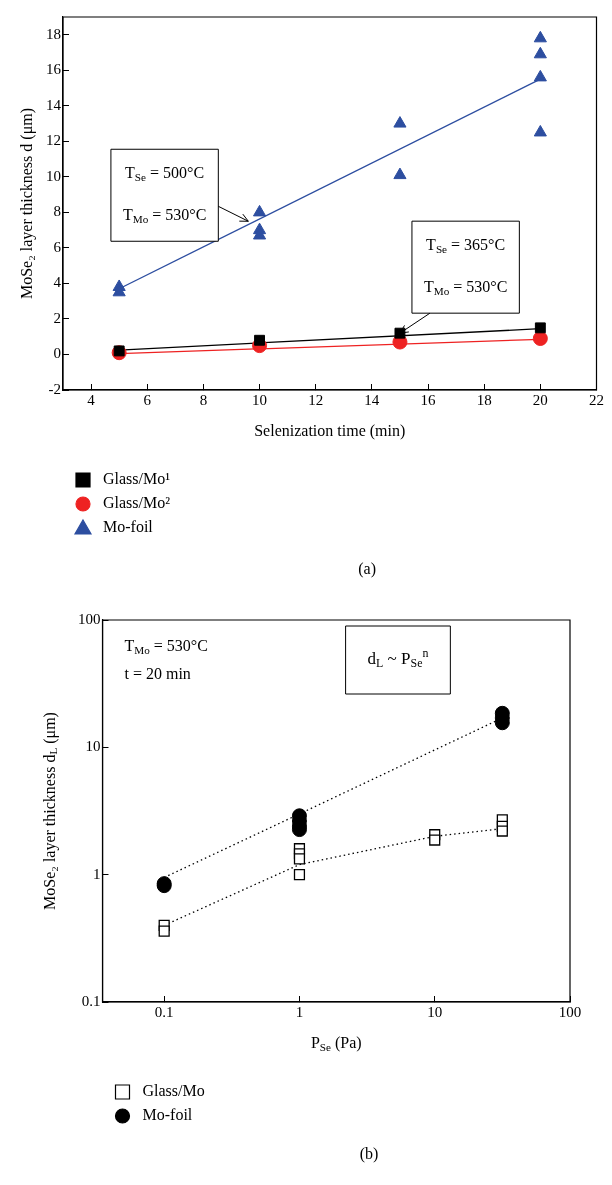 The image size is (612, 1185). I want to click on legend-label: Glass/Mo, so click(173, 1091).